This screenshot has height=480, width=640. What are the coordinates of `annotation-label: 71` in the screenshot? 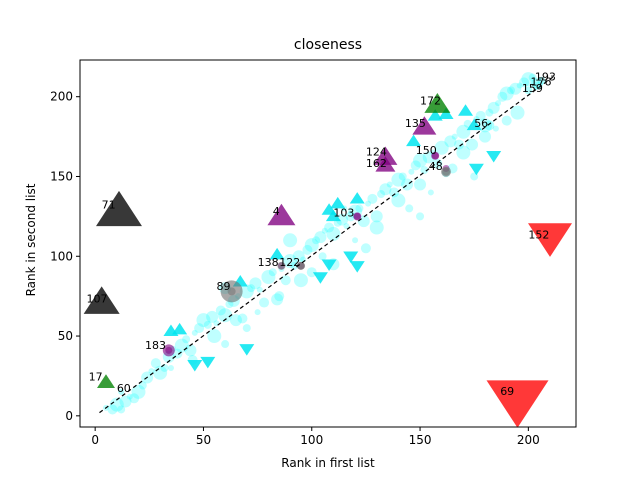 It's located at (109, 204).